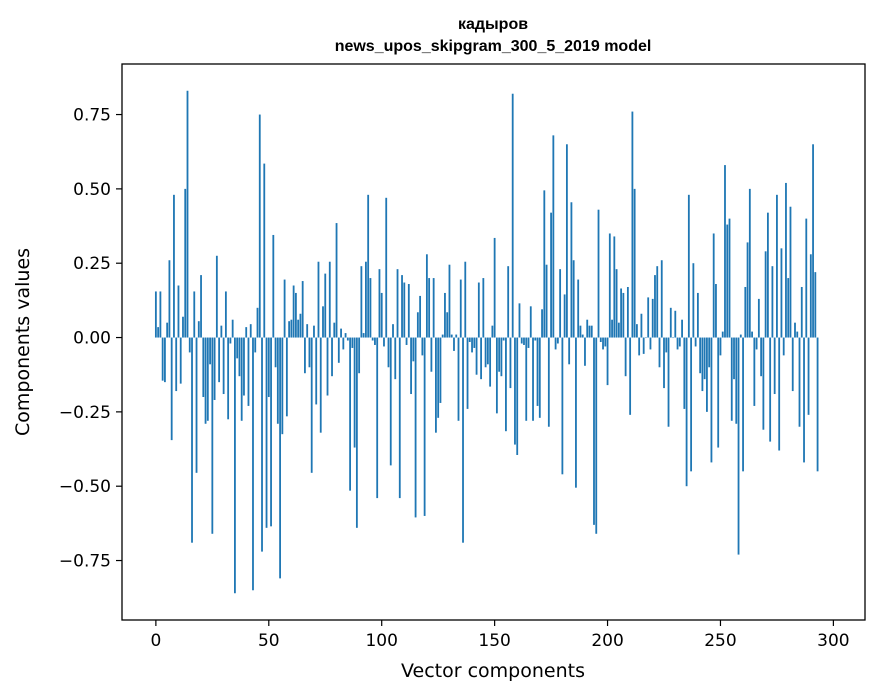 The width and height of the screenshot is (880, 696). I want to click on y-tick-label: 0.25, so click(92, 264).